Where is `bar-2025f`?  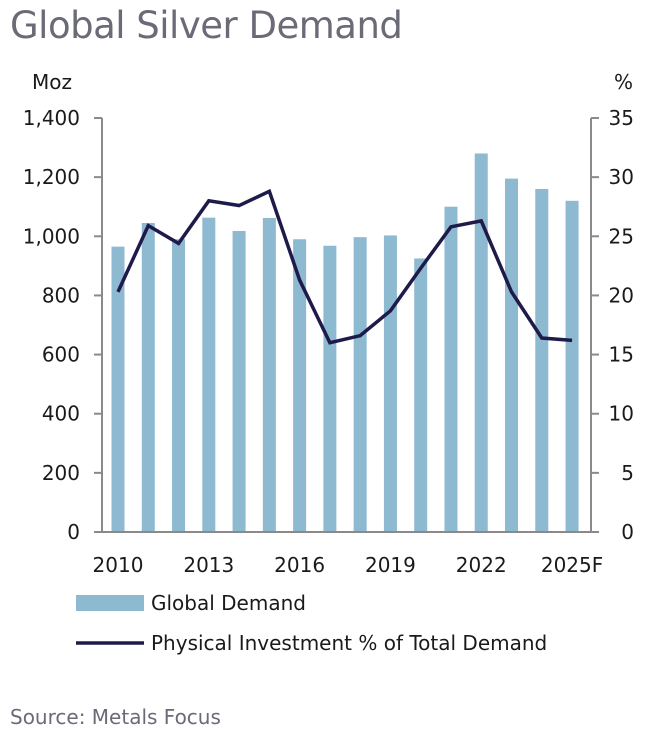
bar-2025f is located at coordinates (572, 366).